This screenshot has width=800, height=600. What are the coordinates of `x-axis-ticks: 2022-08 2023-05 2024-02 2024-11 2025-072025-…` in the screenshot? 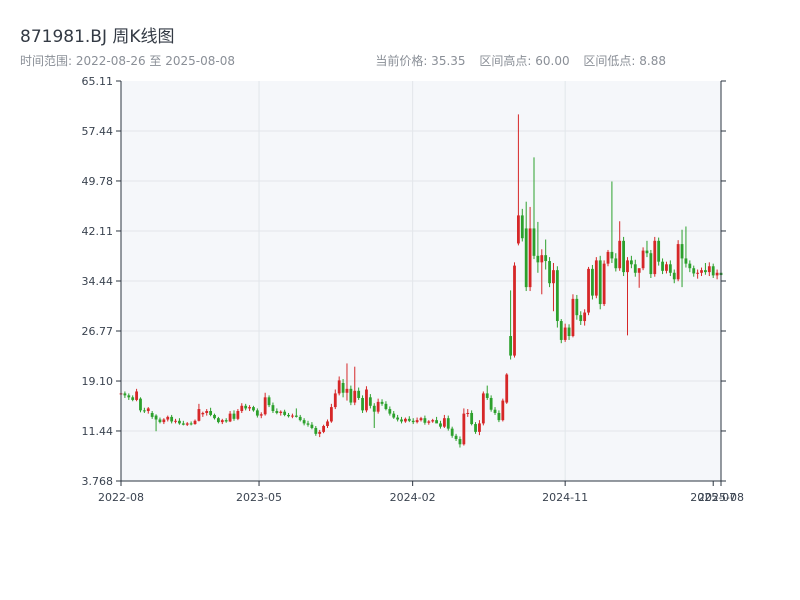 It's located at (421, 492).